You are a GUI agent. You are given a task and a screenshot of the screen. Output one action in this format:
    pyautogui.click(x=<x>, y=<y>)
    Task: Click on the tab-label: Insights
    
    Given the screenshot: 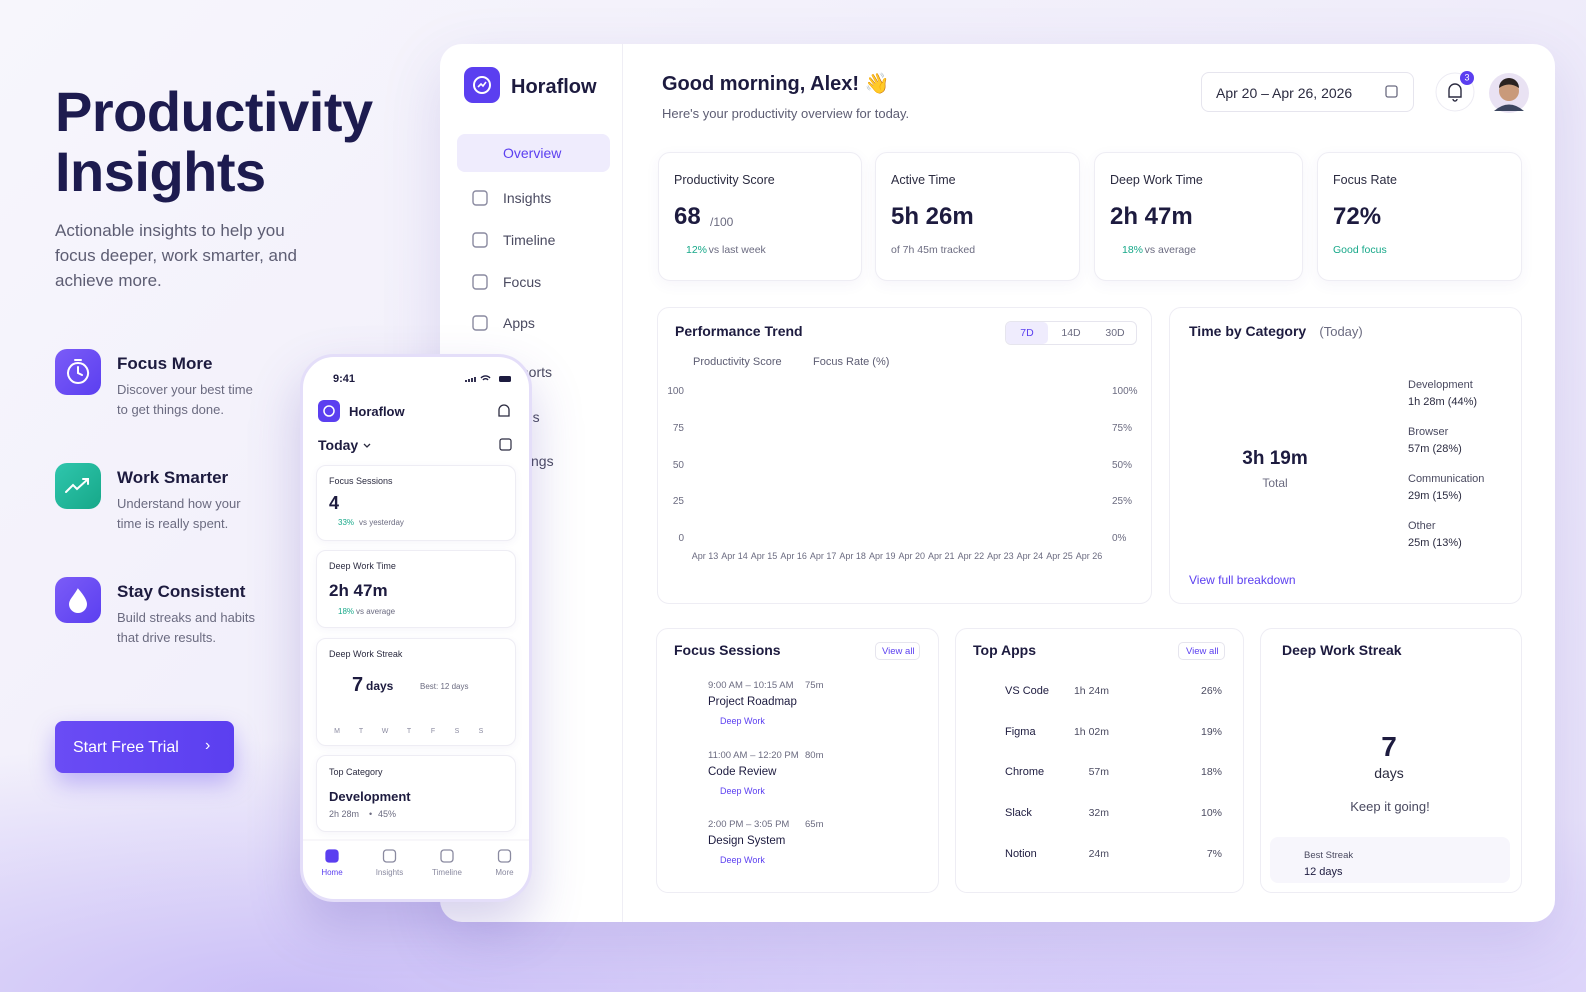 What is the action you would take?
    pyautogui.click(x=389, y=872)
    